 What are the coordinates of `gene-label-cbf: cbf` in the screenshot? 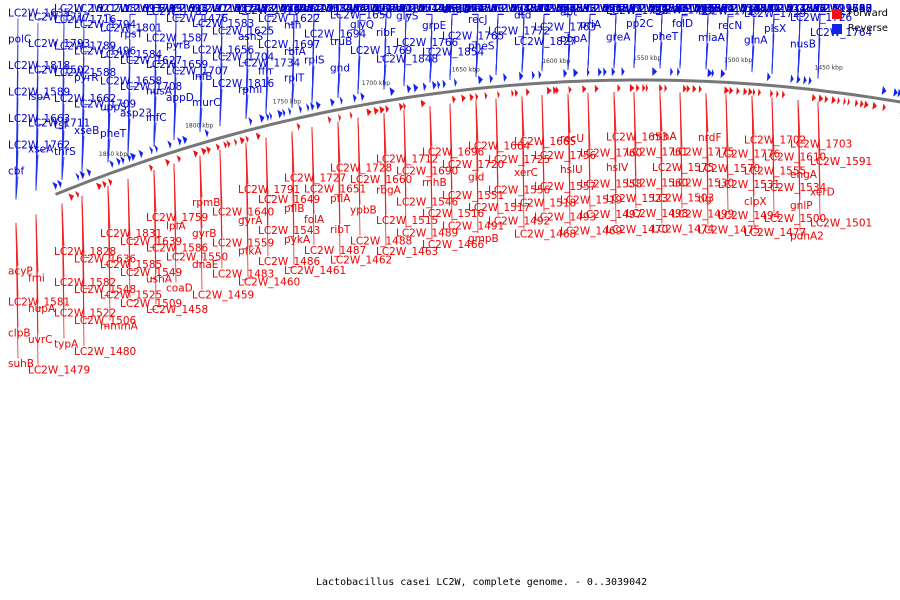 It's located at (16, 172).